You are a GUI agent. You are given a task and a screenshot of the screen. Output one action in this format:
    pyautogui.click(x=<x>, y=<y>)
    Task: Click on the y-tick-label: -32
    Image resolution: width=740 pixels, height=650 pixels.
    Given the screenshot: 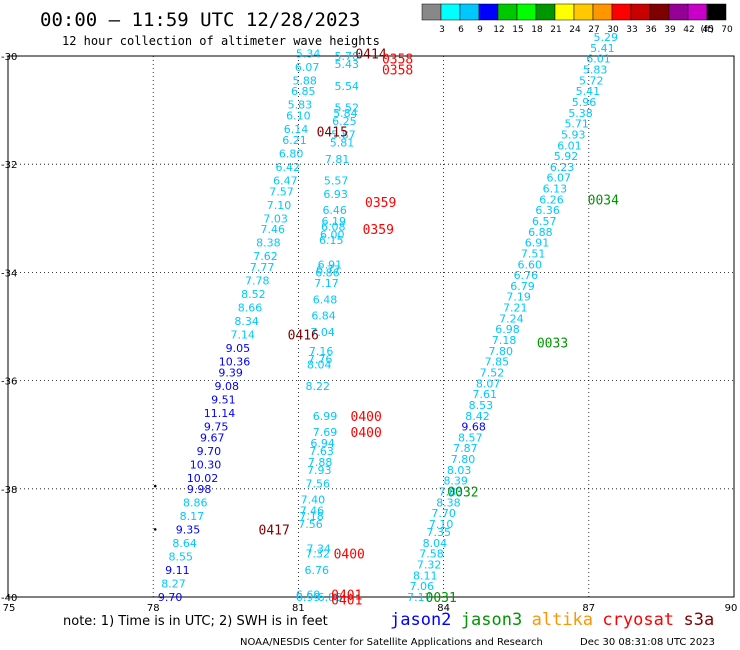 What is the action you would take?
    pyautogui.click(x=9, y=165)
    